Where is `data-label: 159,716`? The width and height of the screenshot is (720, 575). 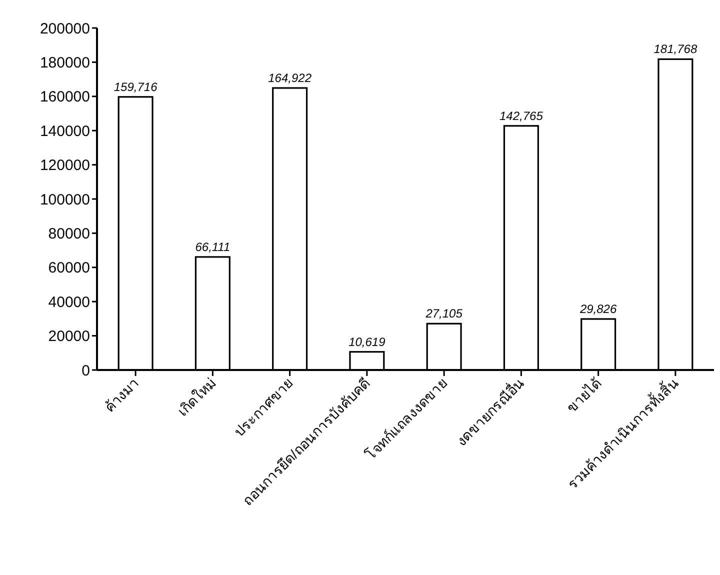
data-label: 159,716 is located at coordinates (136, 87).